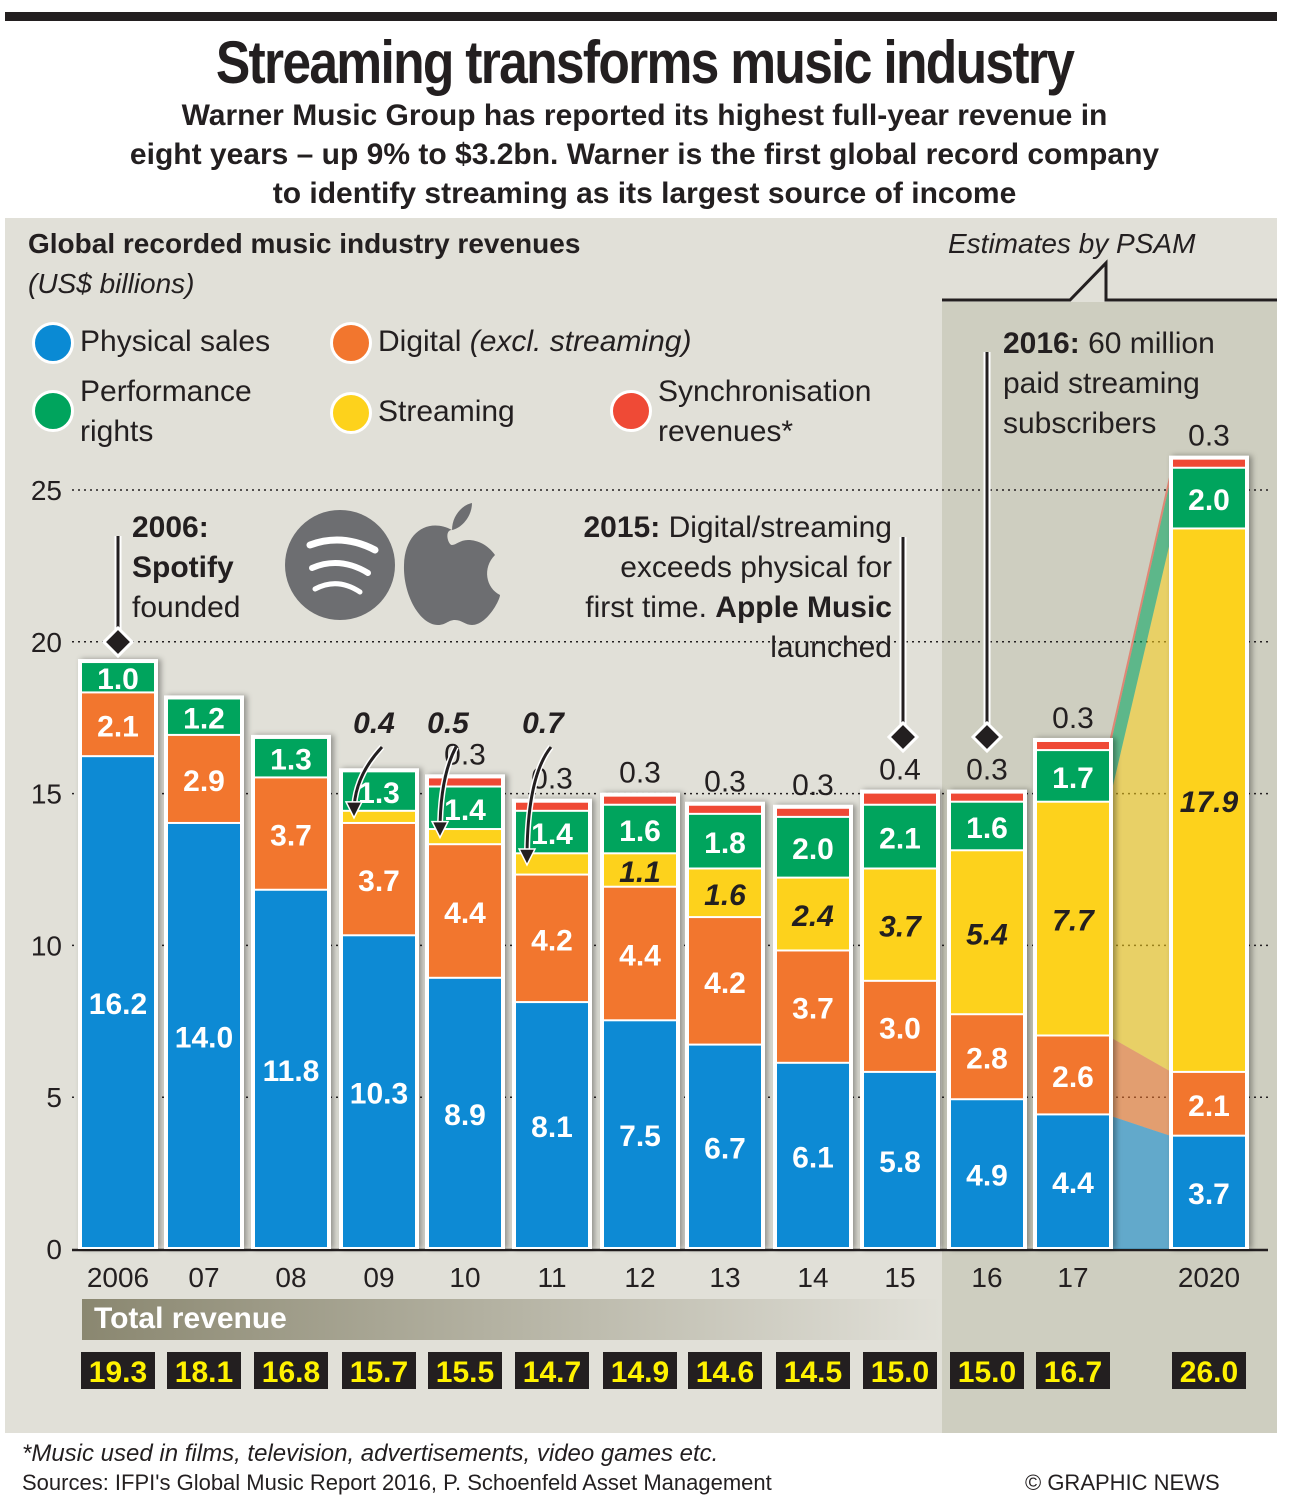 This screenshot has width=1289, height=1496. What do you see at coordinates (756, 567) in the screenshot?
I see `annotation-2015-text2: exceeds physical for` at bounding box center [756, 567].